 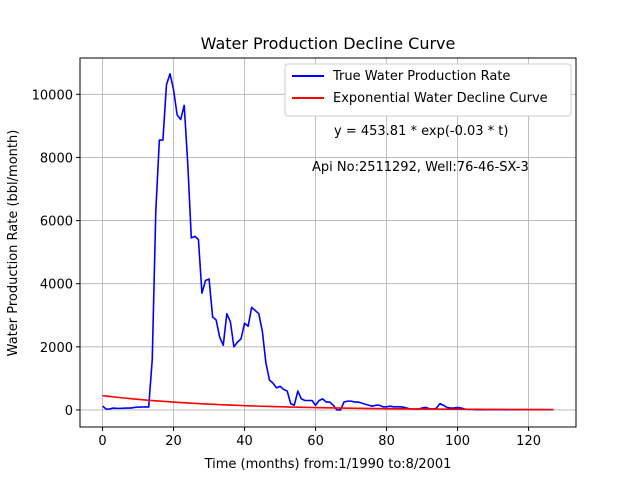 What do you see at coordinates (386, 441) in the screenshot?
I see `x-tick-label: 80` at bounding box center [386, 441].